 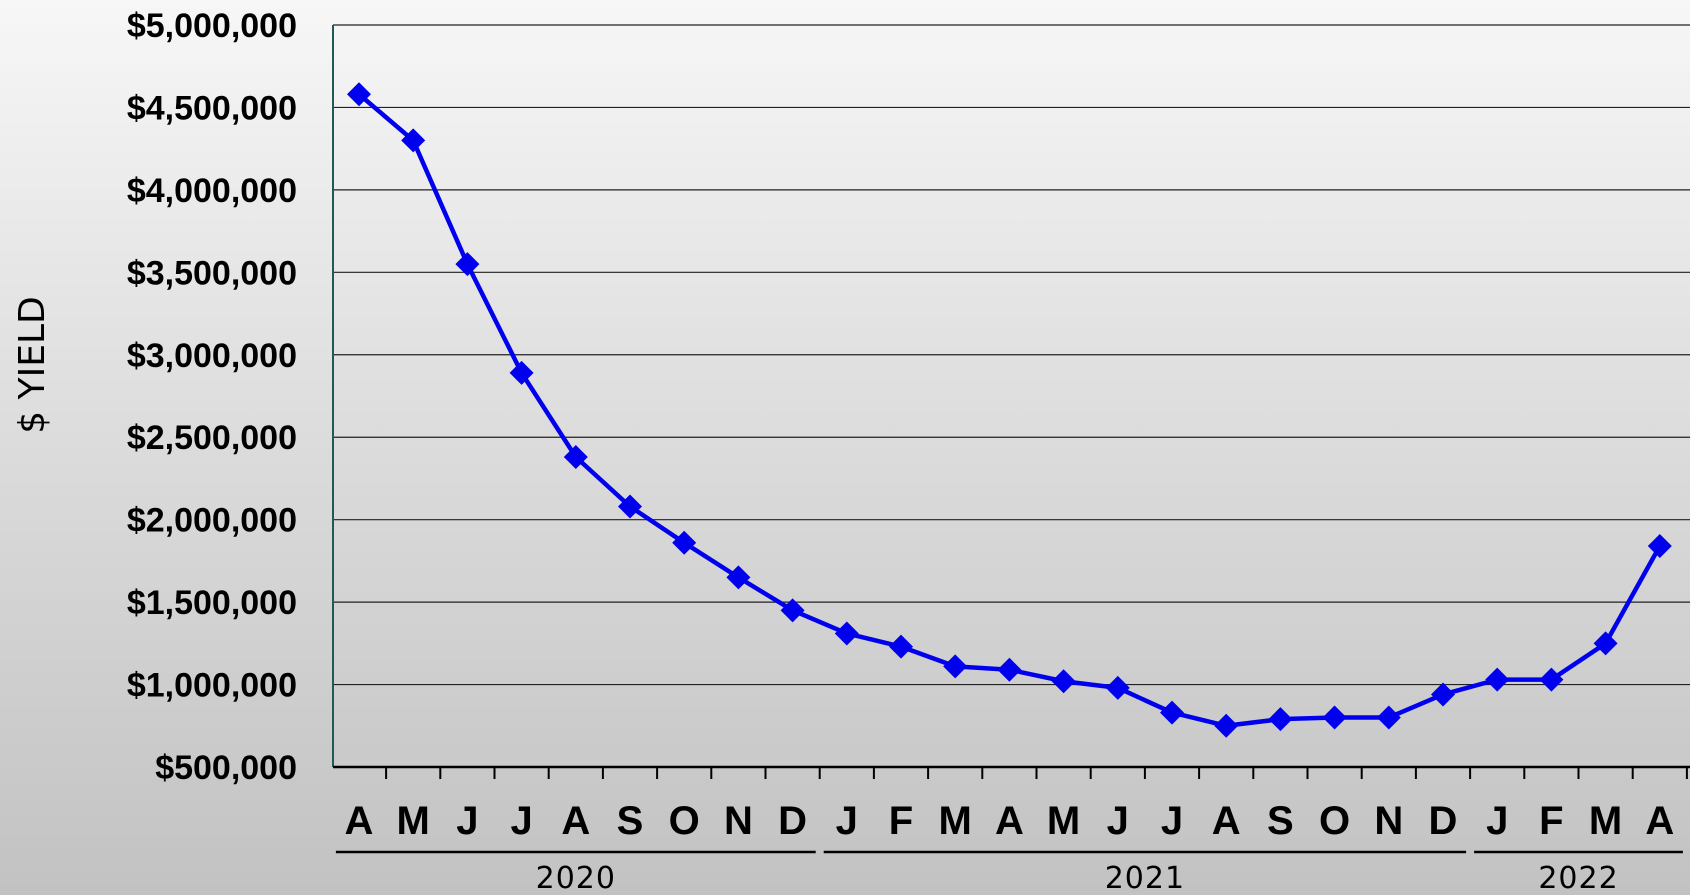 What do you see at coordinates (212, 603) in the screenshot?
I see `y-tick-label: $1,500,000` at bounding box center [212, 603].